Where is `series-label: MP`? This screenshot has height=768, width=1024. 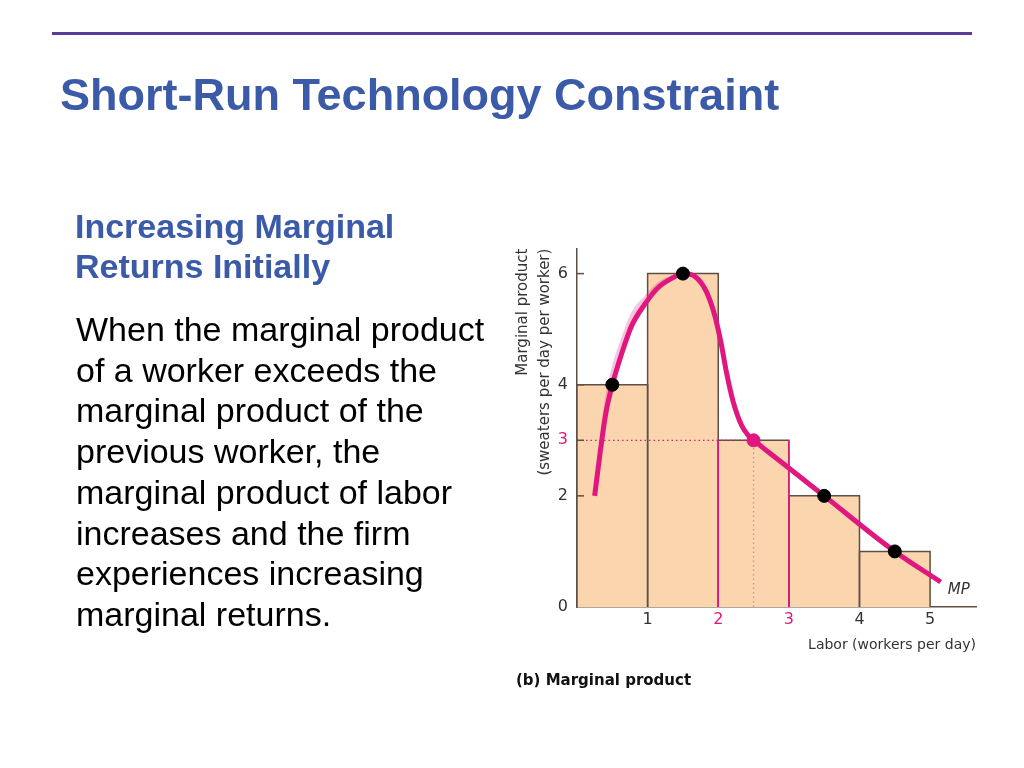 series-label: MP is located at coordinates (959, 588).